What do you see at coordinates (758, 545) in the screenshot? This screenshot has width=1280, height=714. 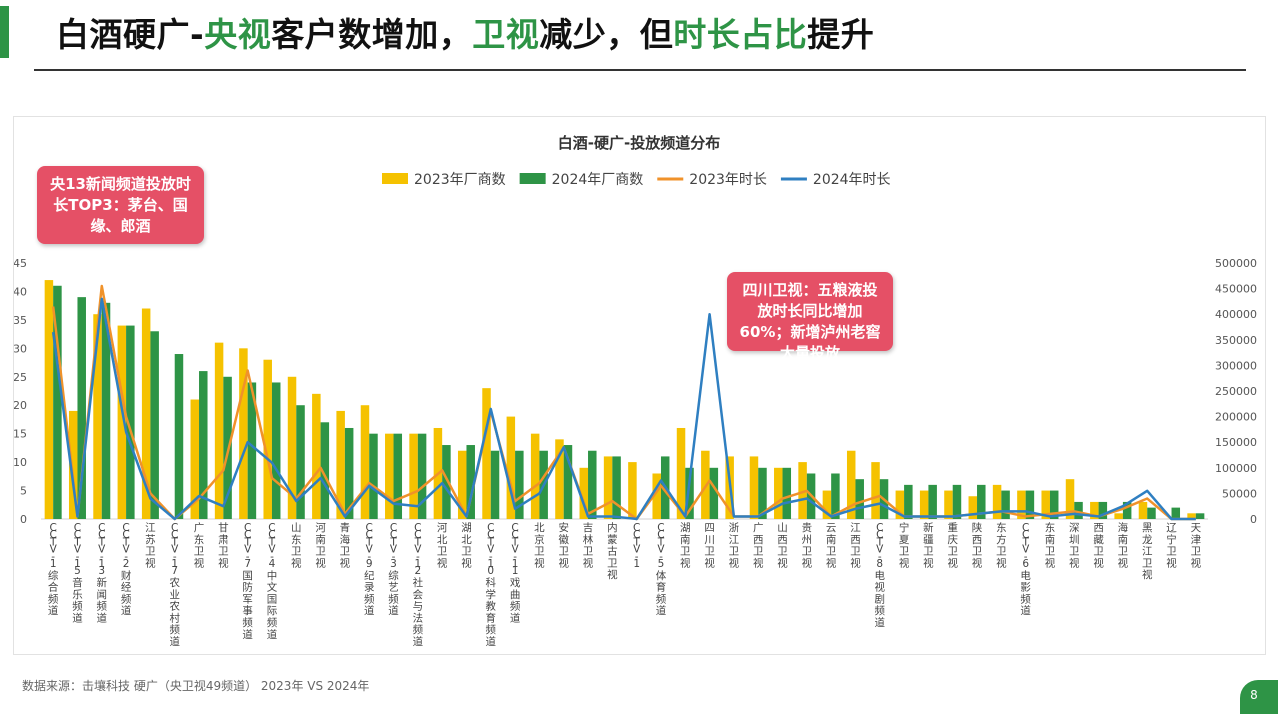 I see `category-label-29: 广西卫视` at bounding box center [758, 545].